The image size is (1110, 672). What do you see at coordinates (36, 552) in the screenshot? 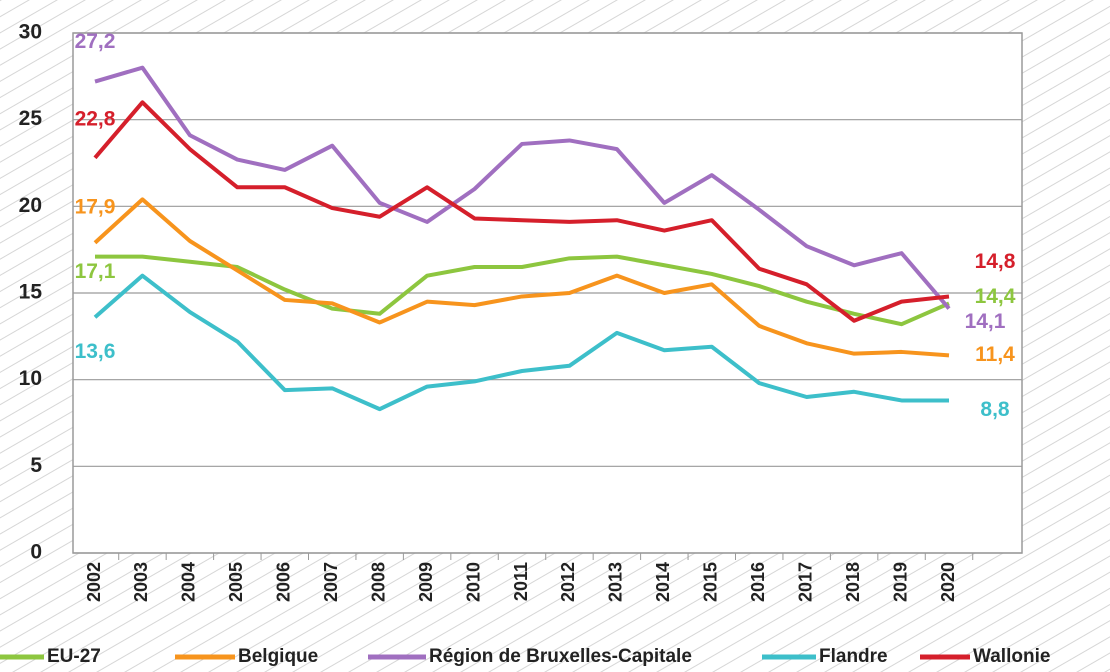
I see `y-tick-label: 0` at bounding box center [36, 552].